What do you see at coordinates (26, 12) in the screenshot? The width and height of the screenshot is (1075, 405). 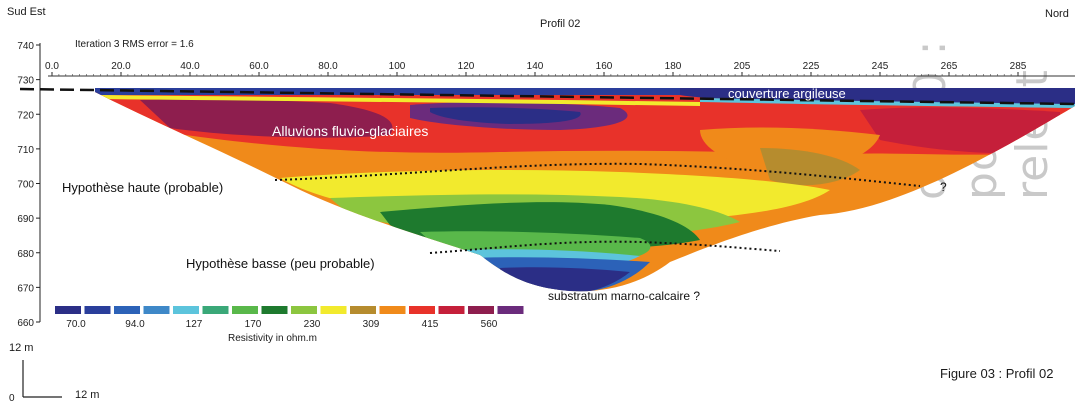 I see `orientation-left-label: Sud Est` at bounding box center [26, 12].